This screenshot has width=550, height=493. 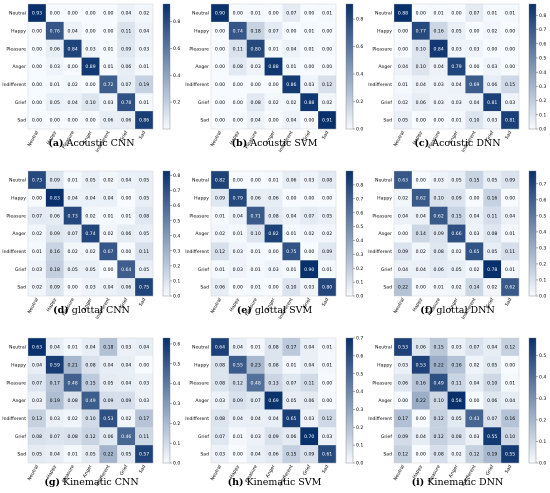 I want to click on column-tick-label: Sad, so click(x=509, y=469).